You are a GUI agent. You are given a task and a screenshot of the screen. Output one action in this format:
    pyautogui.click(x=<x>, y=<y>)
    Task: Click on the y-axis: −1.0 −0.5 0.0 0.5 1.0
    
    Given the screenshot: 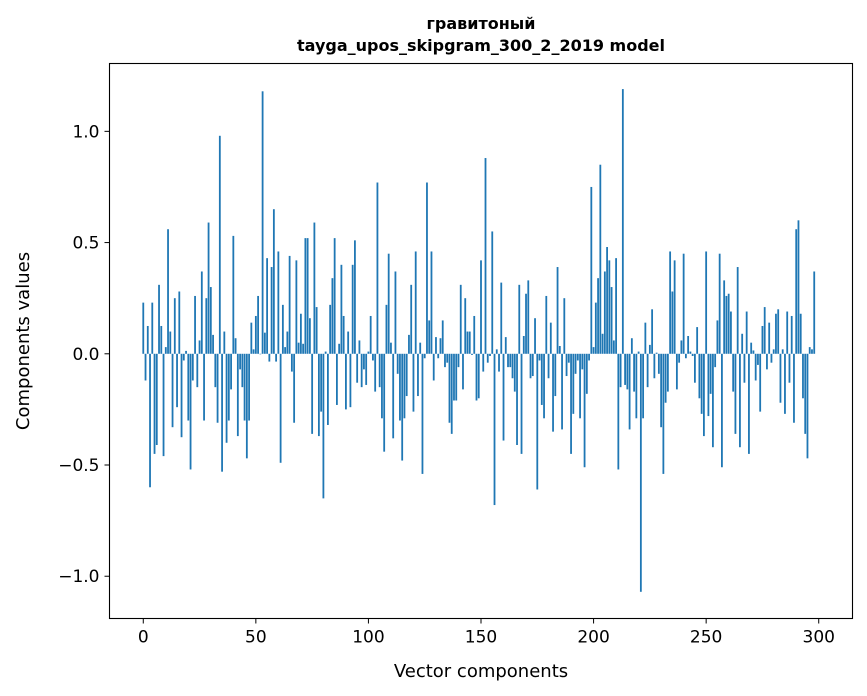 What is the action you would take?
    pyautogui.click(x=84, y=354)
    